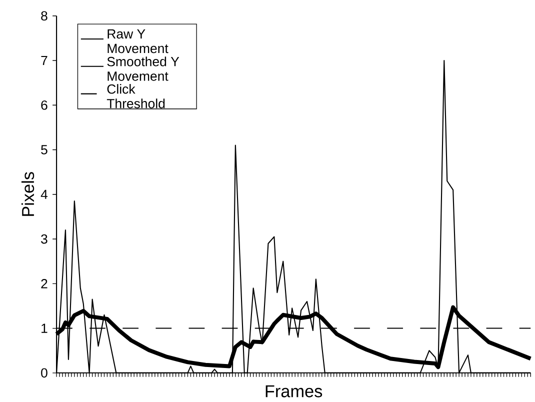 This screenshot has height=402, width=535. I want to click on y-tick-label: 5, so click(44, 149).